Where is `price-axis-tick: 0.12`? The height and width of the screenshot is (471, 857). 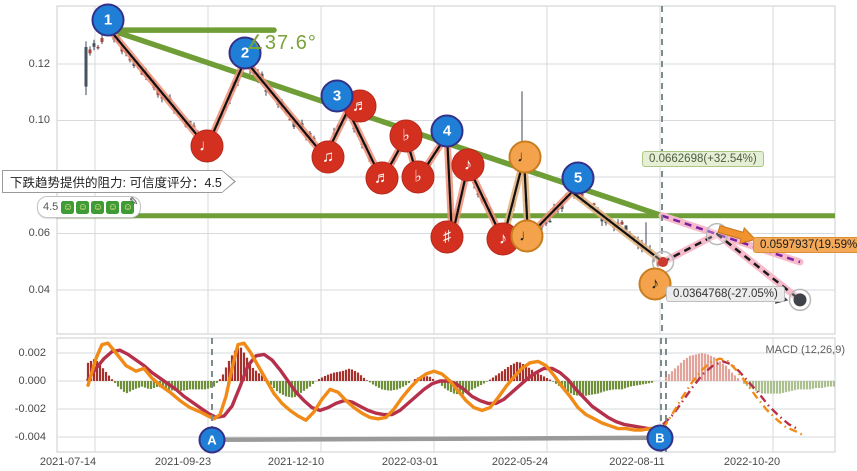
price-axis-tick: 0.12 is located at coordinates (39, 64).